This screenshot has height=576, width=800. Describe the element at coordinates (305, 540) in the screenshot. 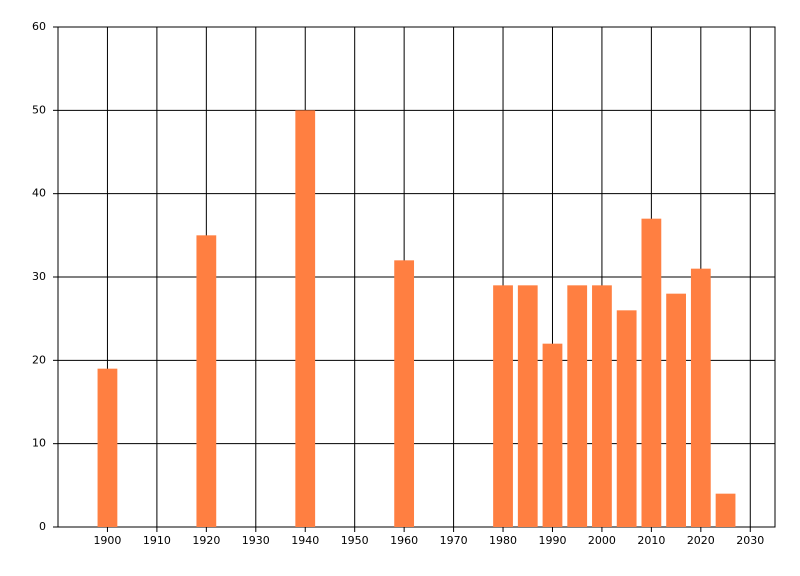

I see `x-tick-label: 1940` at that location.